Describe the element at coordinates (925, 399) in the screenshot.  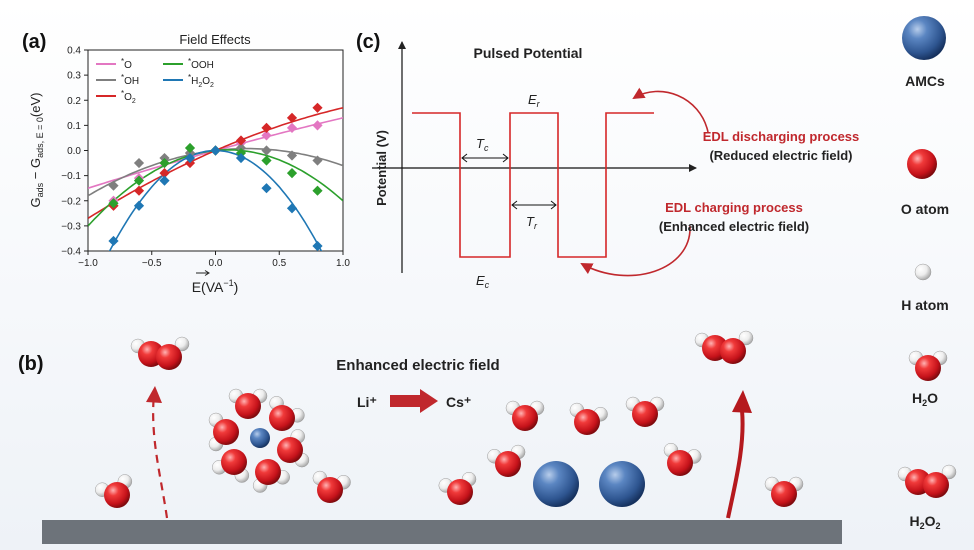
I see `water-legend-label: H2O` at that location.